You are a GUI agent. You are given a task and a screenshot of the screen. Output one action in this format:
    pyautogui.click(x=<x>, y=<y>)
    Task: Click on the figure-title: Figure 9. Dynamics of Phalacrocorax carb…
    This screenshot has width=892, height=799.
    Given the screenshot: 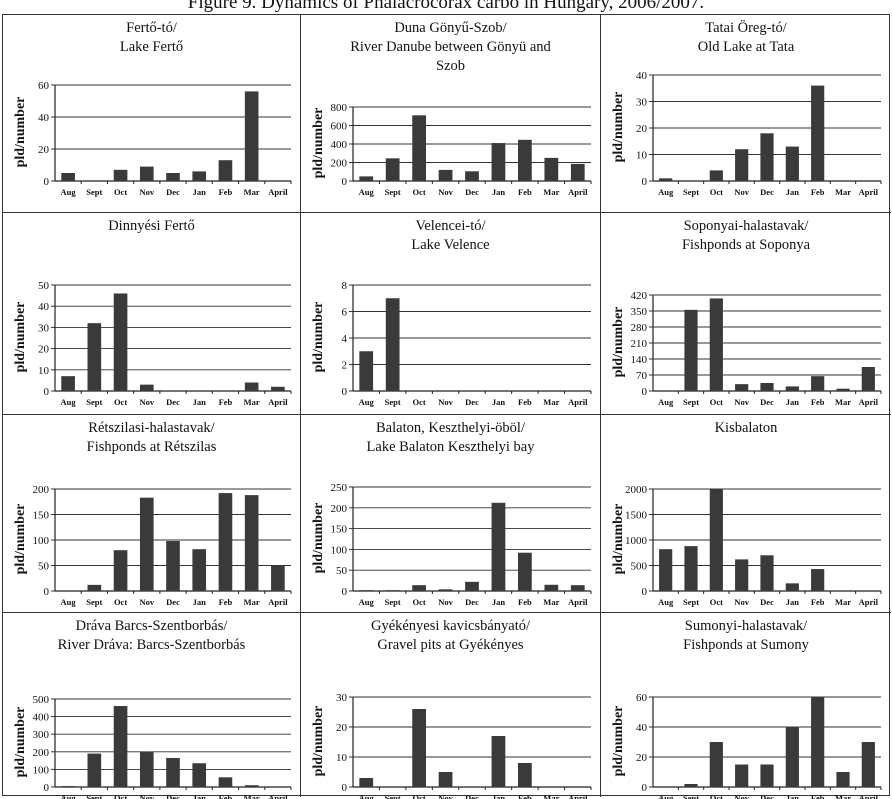 What is the action you would take?
    pyautogui.click(x=446, y=6)
    